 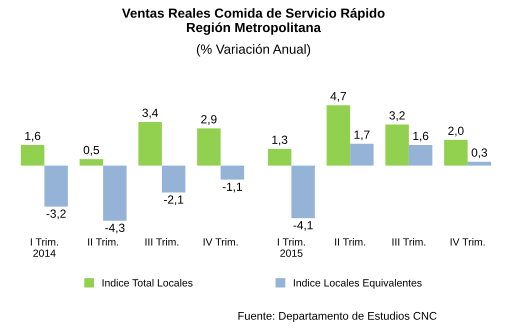 What do you see at coordinates (456, 131) in the screenshot?
I see `data-label: 2,0` at bounding box center [456, 131].